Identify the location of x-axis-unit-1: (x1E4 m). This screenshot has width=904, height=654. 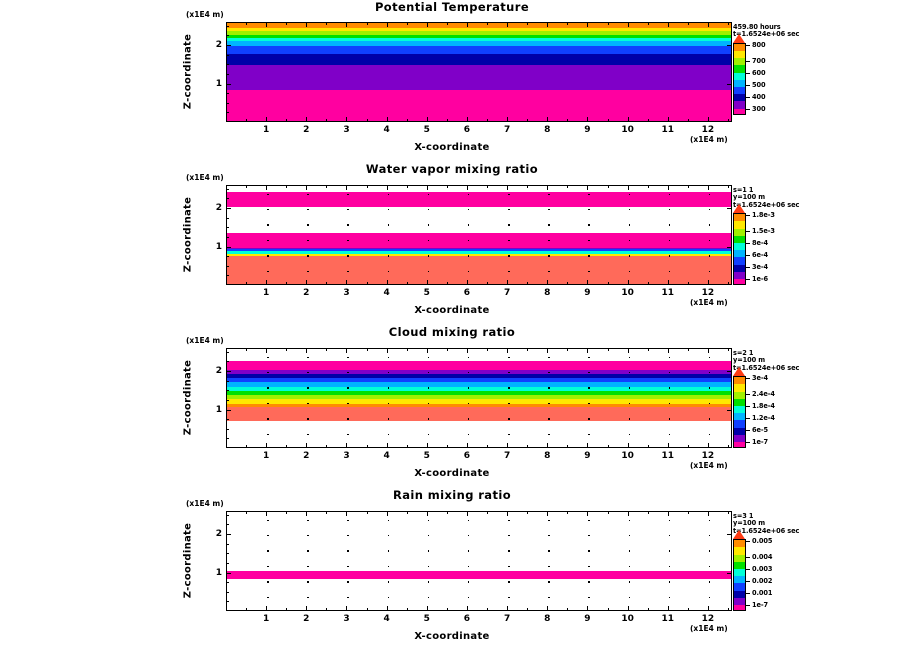
(709, 302).